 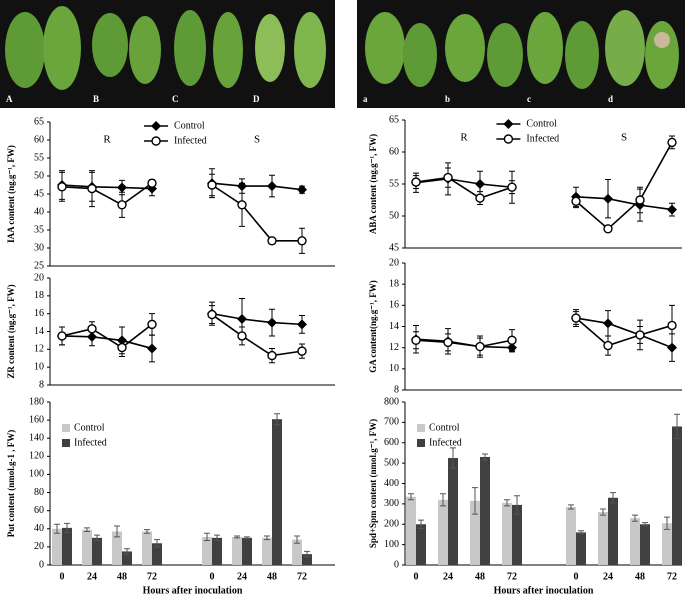 I want to click on y-tick-label: 14, so click(x=394, y=326).